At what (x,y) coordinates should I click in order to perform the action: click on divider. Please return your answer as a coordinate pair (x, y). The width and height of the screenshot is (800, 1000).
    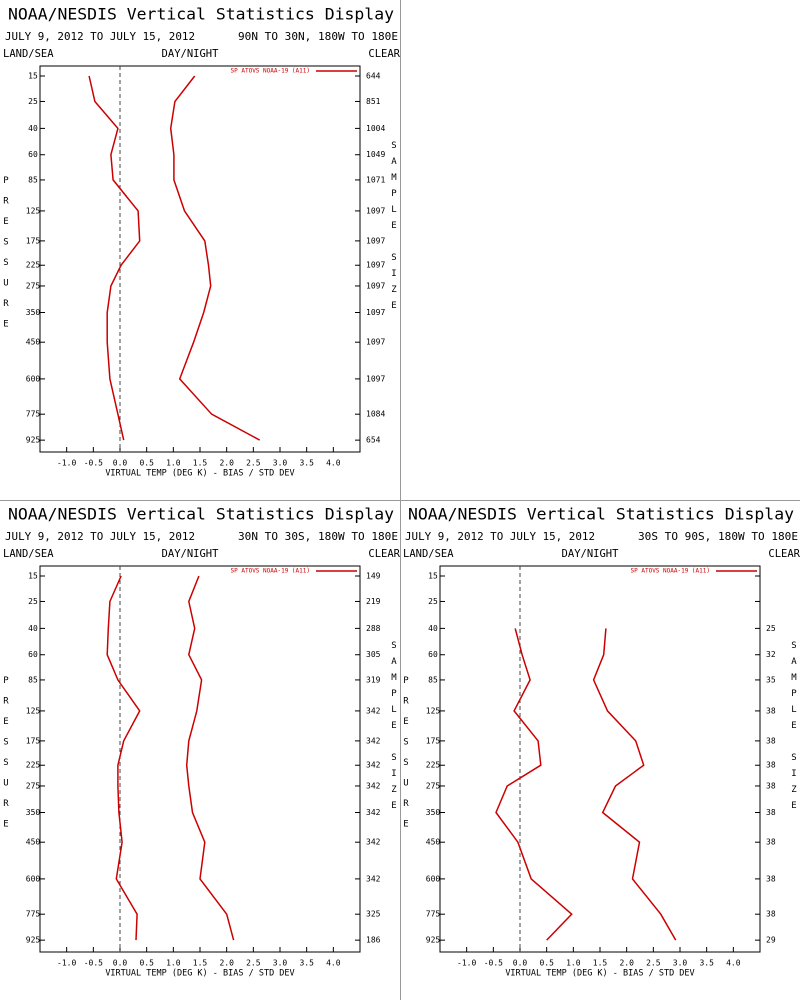
    Looking at the image, I should click on (400, 500).